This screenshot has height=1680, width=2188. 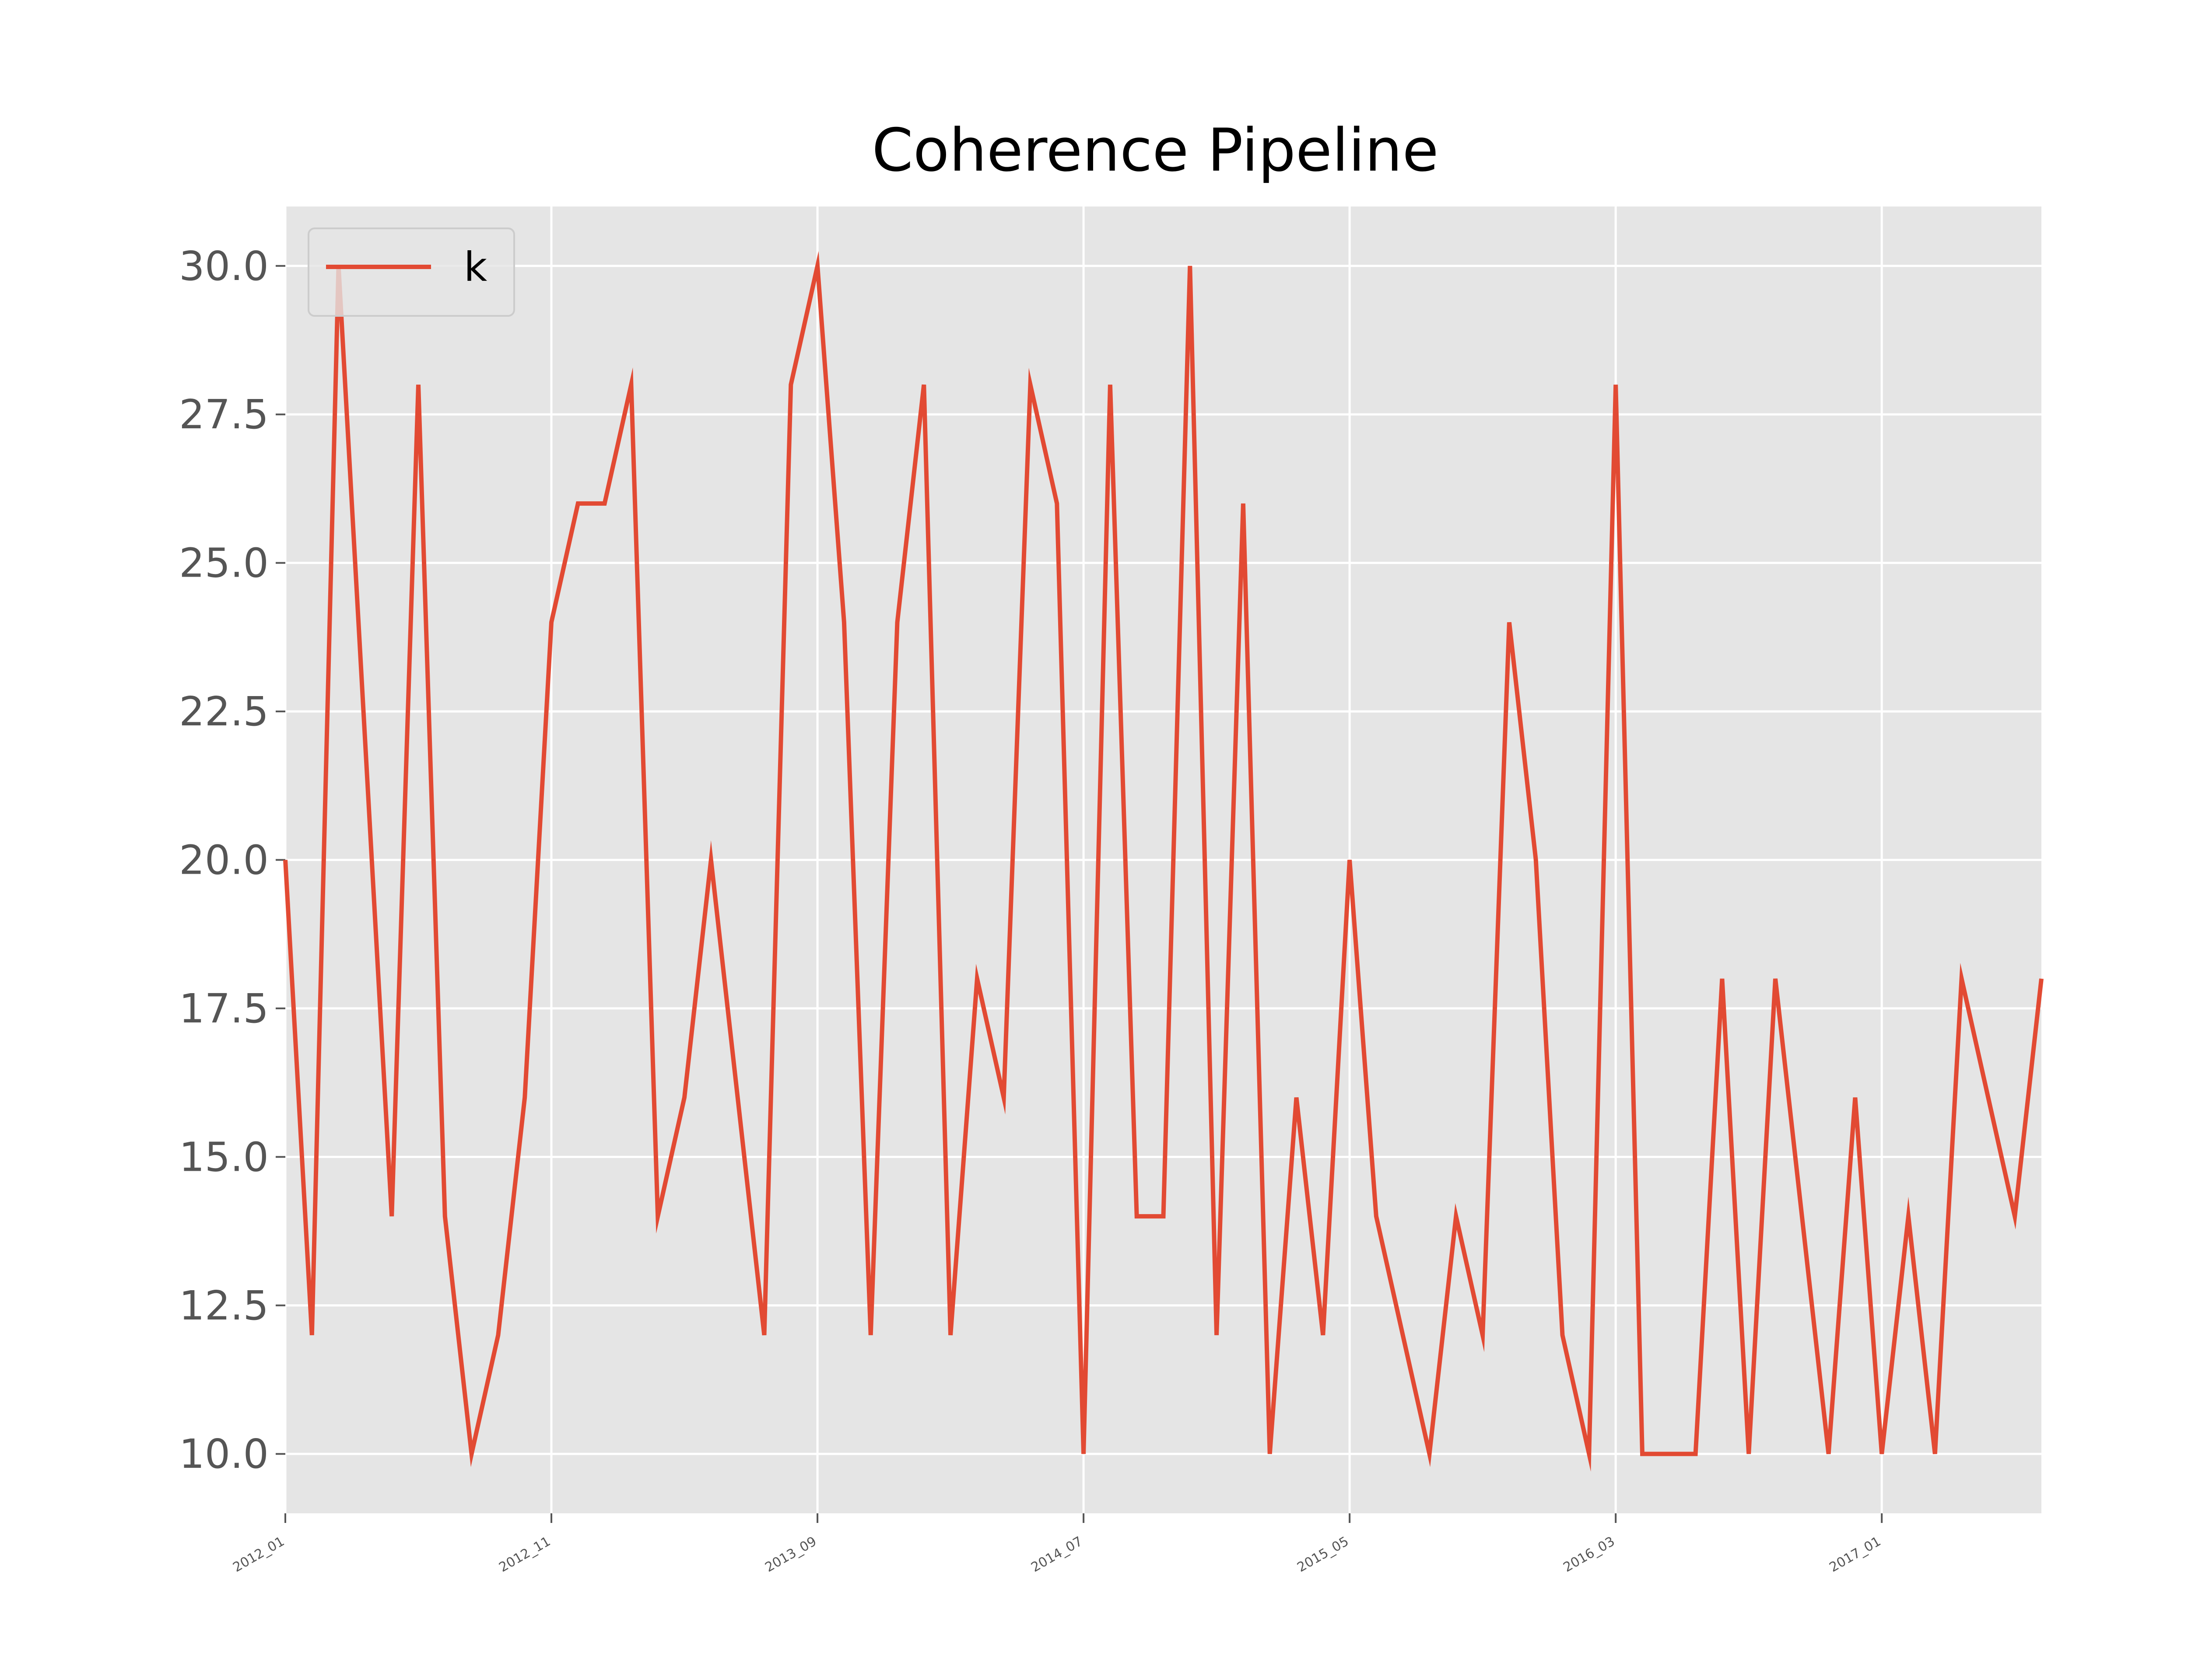 I want to click on y-tick-label: 20.0, so click(x=224, y=860).